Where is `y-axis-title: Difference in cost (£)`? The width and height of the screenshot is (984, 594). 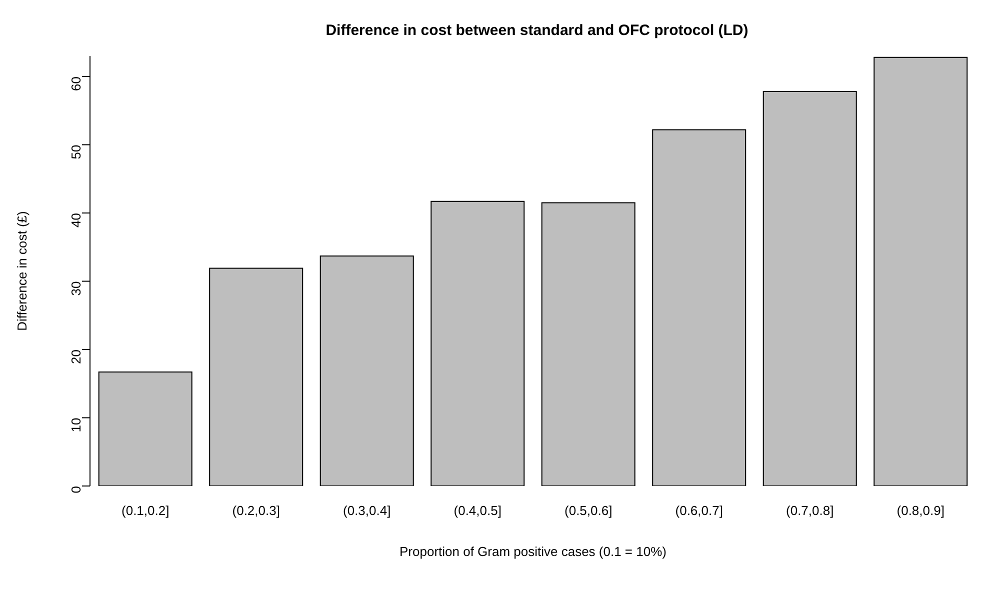 y-axis-title: Difference in cost (£) is located at coordinates (22, 271).